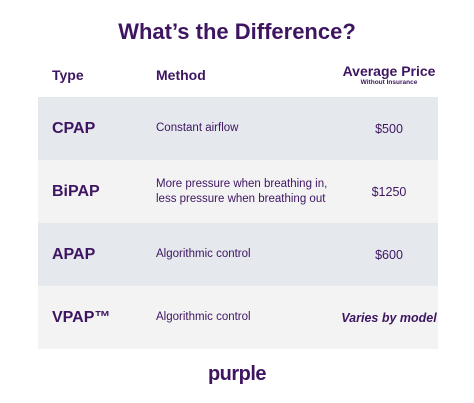 The height and width of the screenshot is (403, 474). What do you see at coordinates (68, 75) in the screenshot?
I see `header-type: Type` at bounding box center [68, 75].